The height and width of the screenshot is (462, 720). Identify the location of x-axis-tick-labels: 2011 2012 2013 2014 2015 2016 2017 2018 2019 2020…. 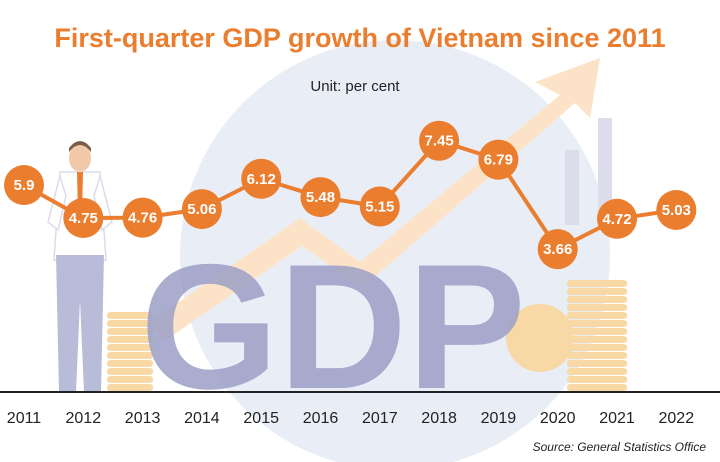
(350, 418).